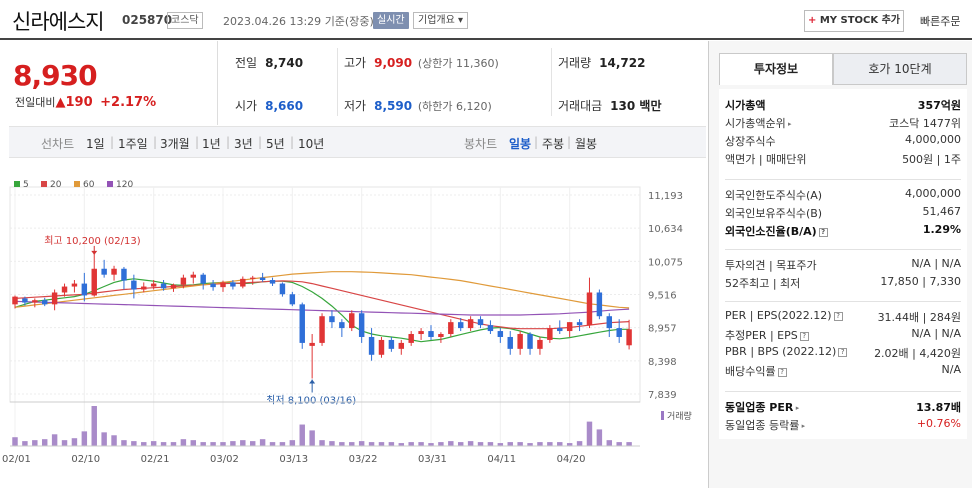 This screenshot has width=972, height=488. I want to click on x-tick-label: 02/01, so click(16, 459).